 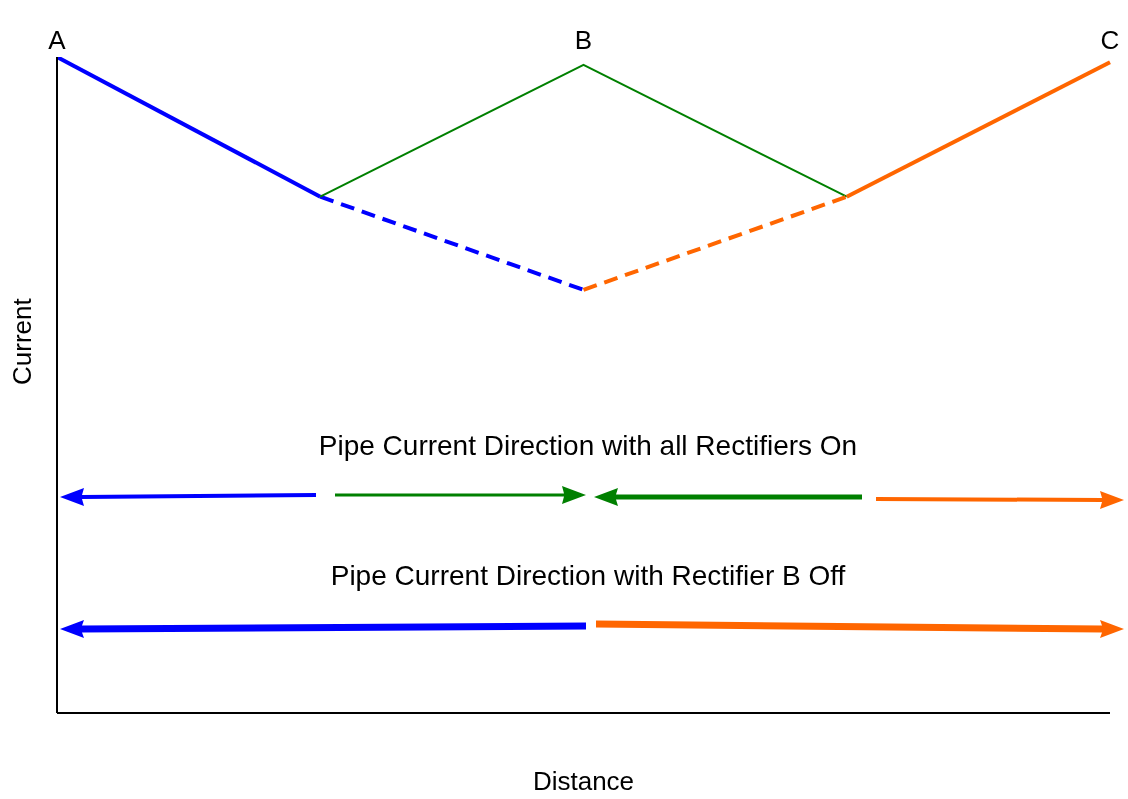 What do you see at coordinates (583, 40) in the screenshot?
I see `x-tick-label: B` at bounding box center [583, 40].